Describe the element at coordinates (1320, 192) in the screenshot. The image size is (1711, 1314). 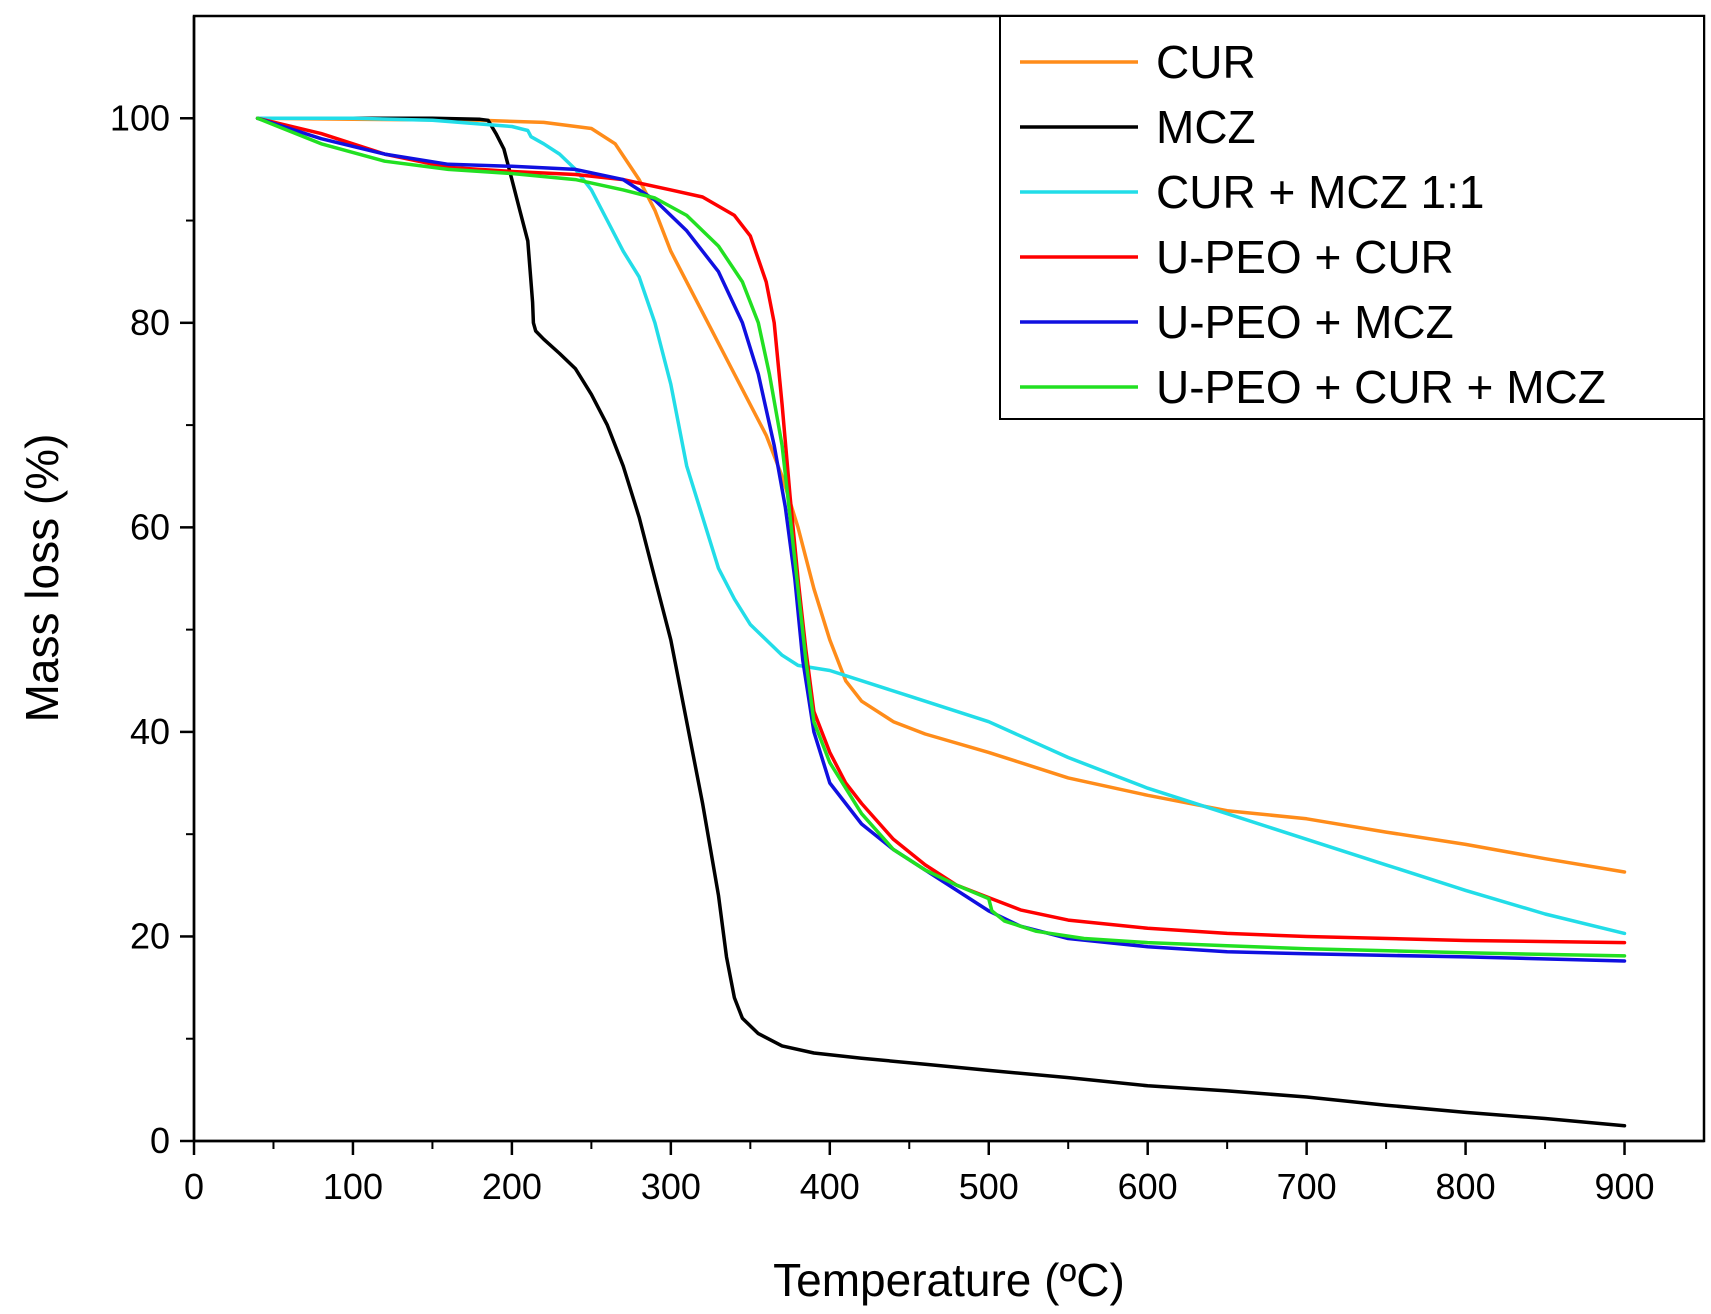
I see `legend-label-3: CUR + MCZ 1:1` at that location.